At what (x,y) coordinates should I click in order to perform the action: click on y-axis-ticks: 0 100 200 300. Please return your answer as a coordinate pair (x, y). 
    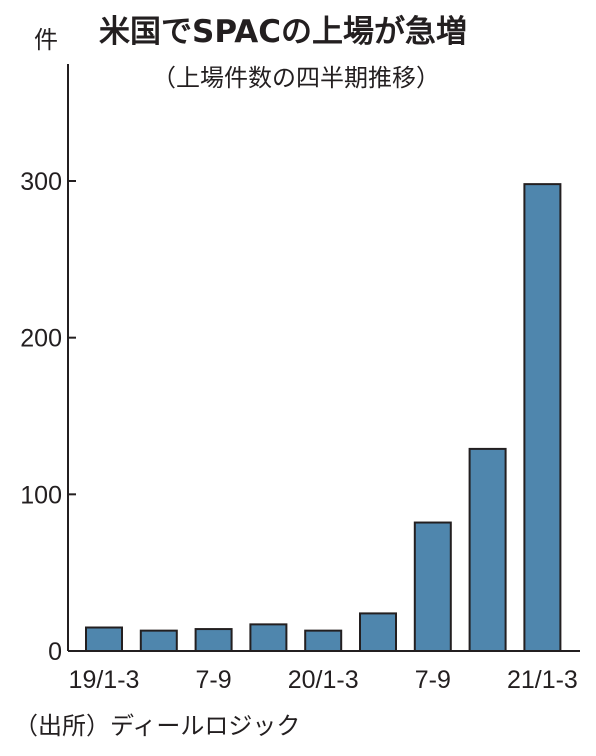
    Looking at the image, I should click on (48, 417).